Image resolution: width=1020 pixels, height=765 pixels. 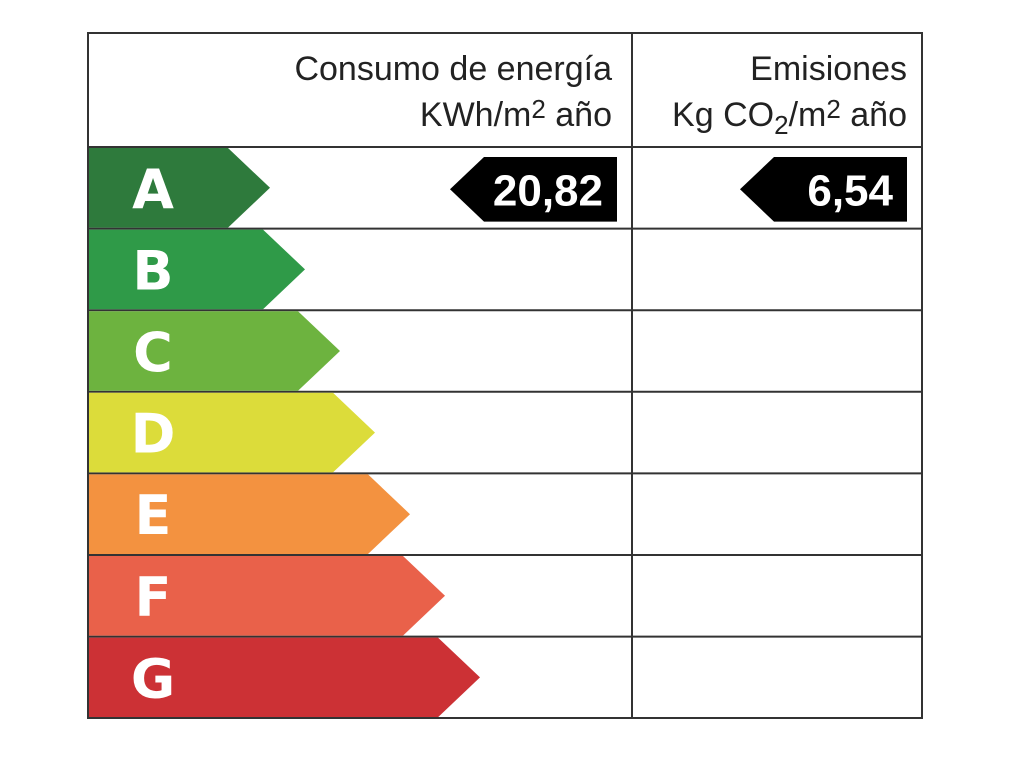 What do you see at coordinates (723, 115) in the screenshot?
I see `unit-text: Kg CO` at bounding box center [723, 115].